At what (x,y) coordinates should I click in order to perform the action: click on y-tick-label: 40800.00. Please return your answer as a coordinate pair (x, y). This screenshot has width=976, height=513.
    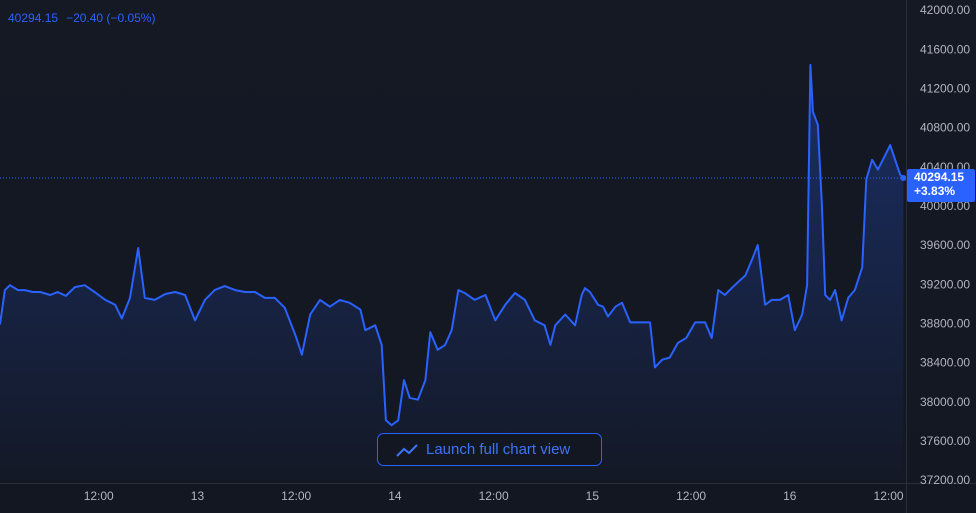
    Looking at the image, I should click on (945, 128).